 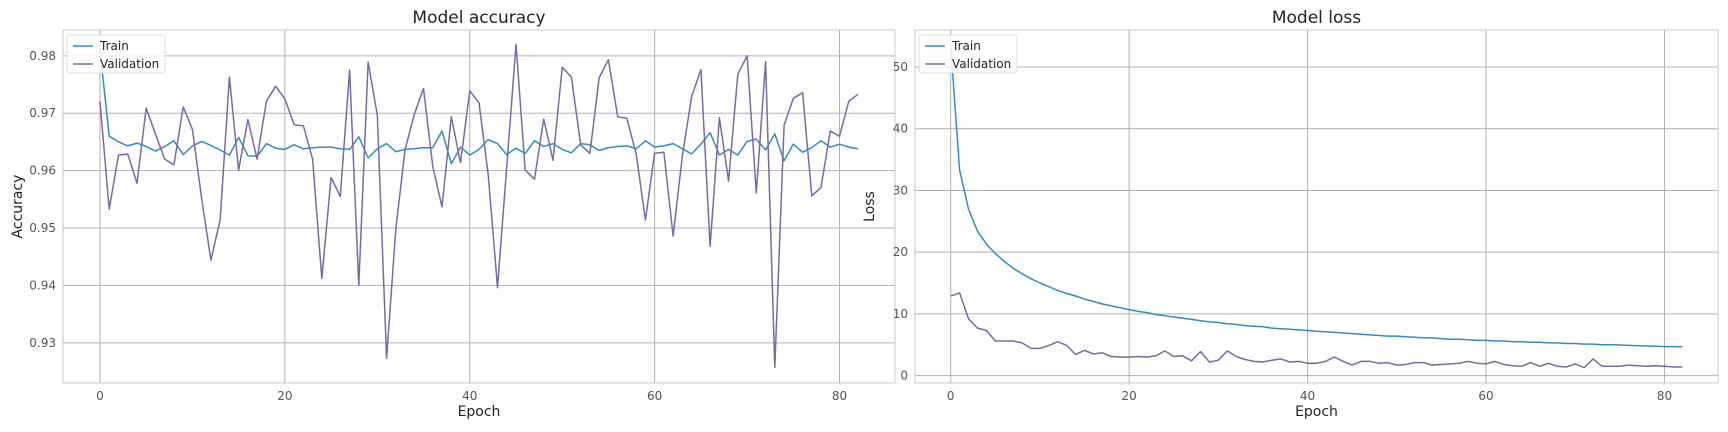 What do you see at coordinates (900, 129) in the screenshot?
I see `y-tick-label: 40` at bounding box center [900, 129].